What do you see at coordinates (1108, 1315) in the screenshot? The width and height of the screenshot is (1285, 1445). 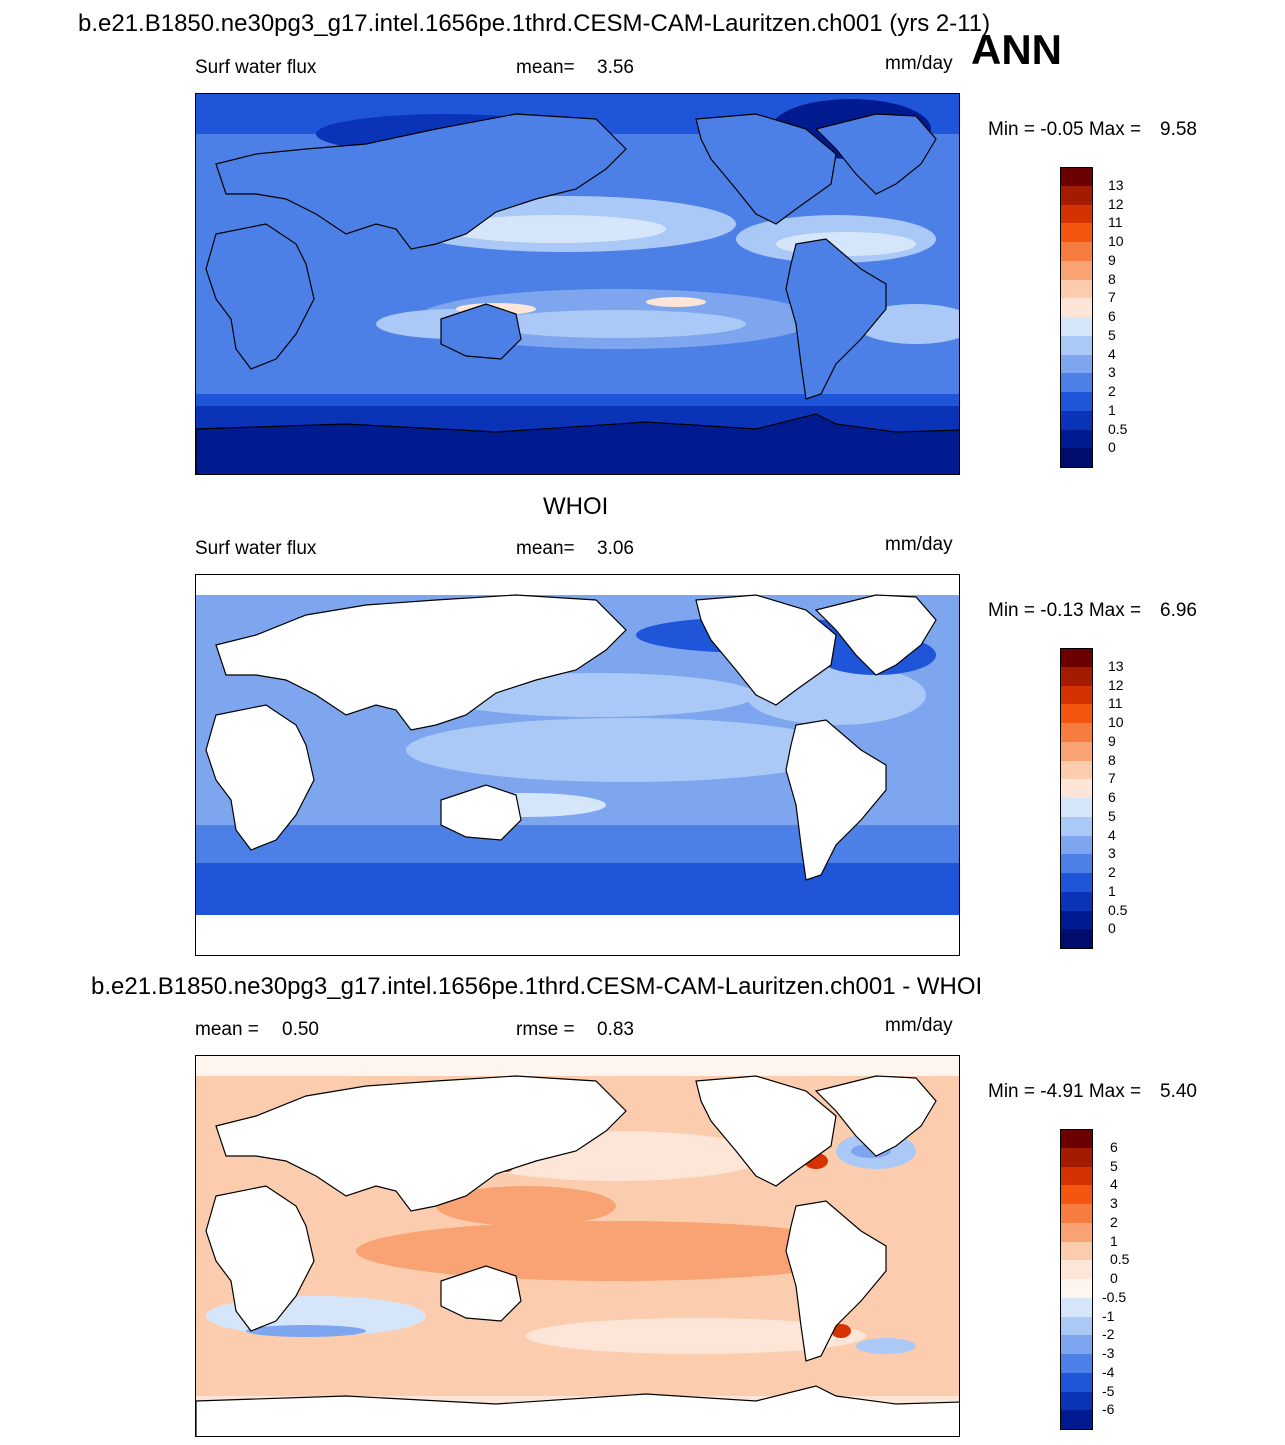 I see `colorbar-tick-label: -1` at bounding box center [1108, 1315].